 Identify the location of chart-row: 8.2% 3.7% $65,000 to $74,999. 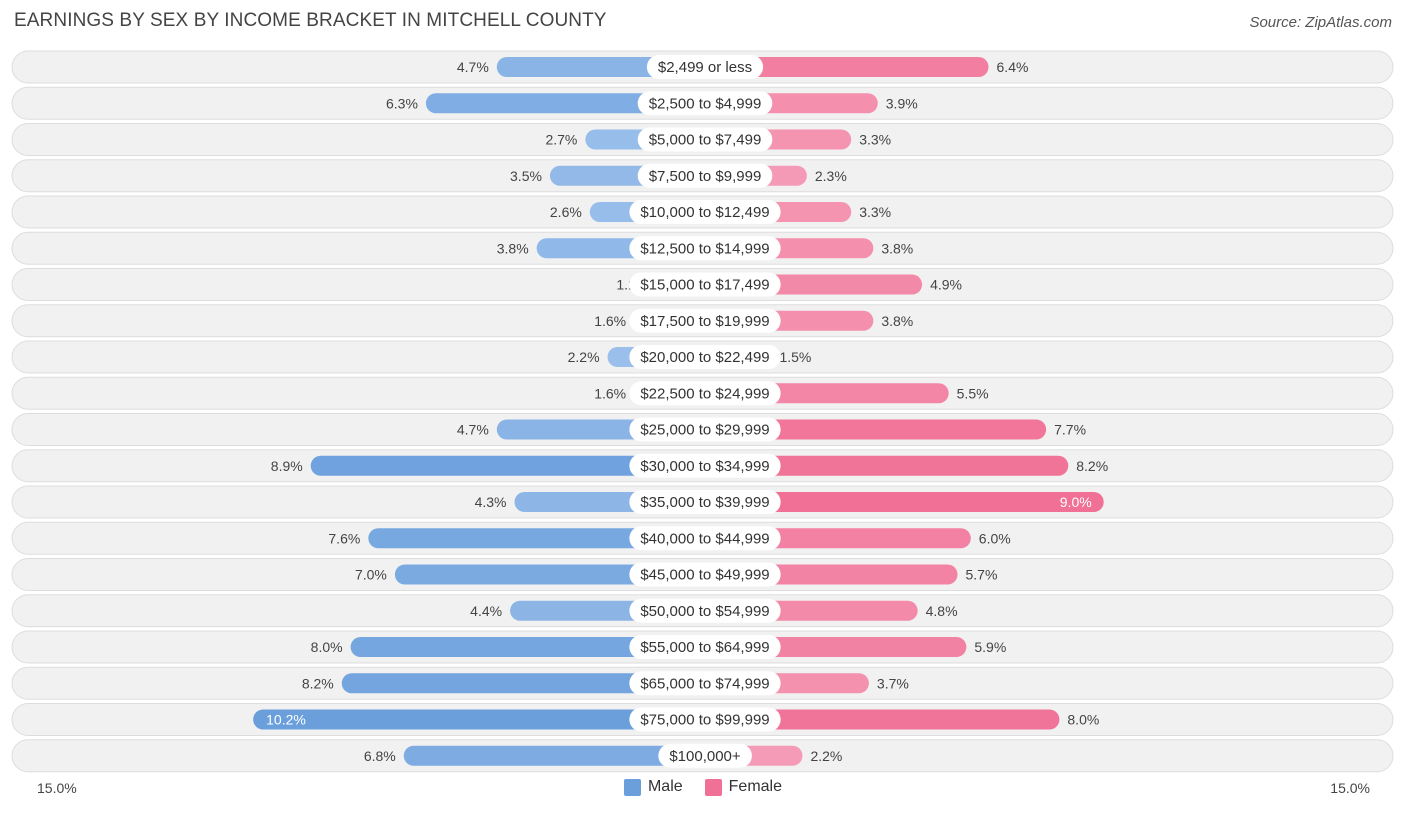
(702, 683).